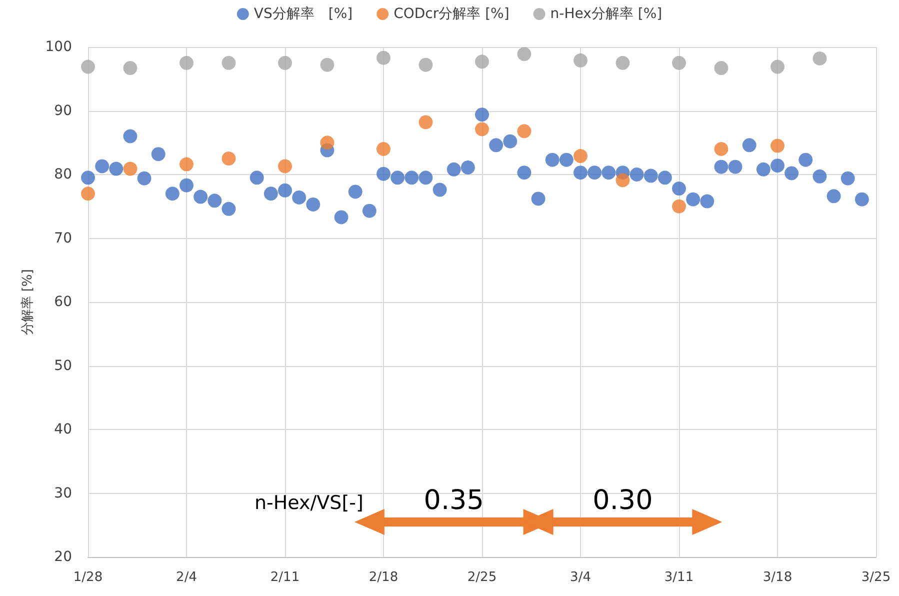  I want to click on x-tick-label: 3/18, so click(777, 577).